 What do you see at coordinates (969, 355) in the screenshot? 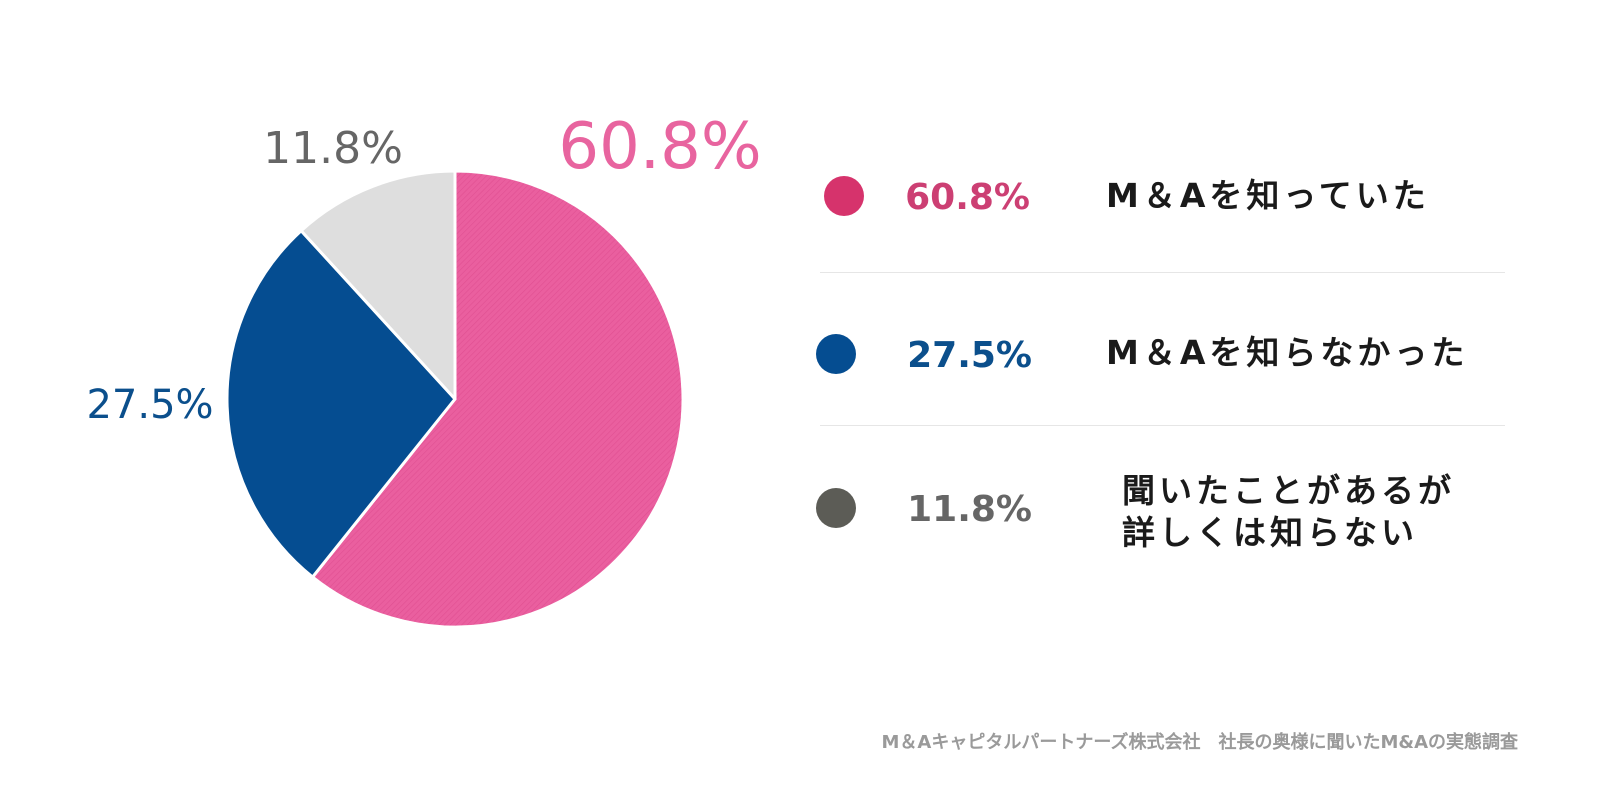
I see `legend-value: 27.5%` at bounding box center [969, 355].